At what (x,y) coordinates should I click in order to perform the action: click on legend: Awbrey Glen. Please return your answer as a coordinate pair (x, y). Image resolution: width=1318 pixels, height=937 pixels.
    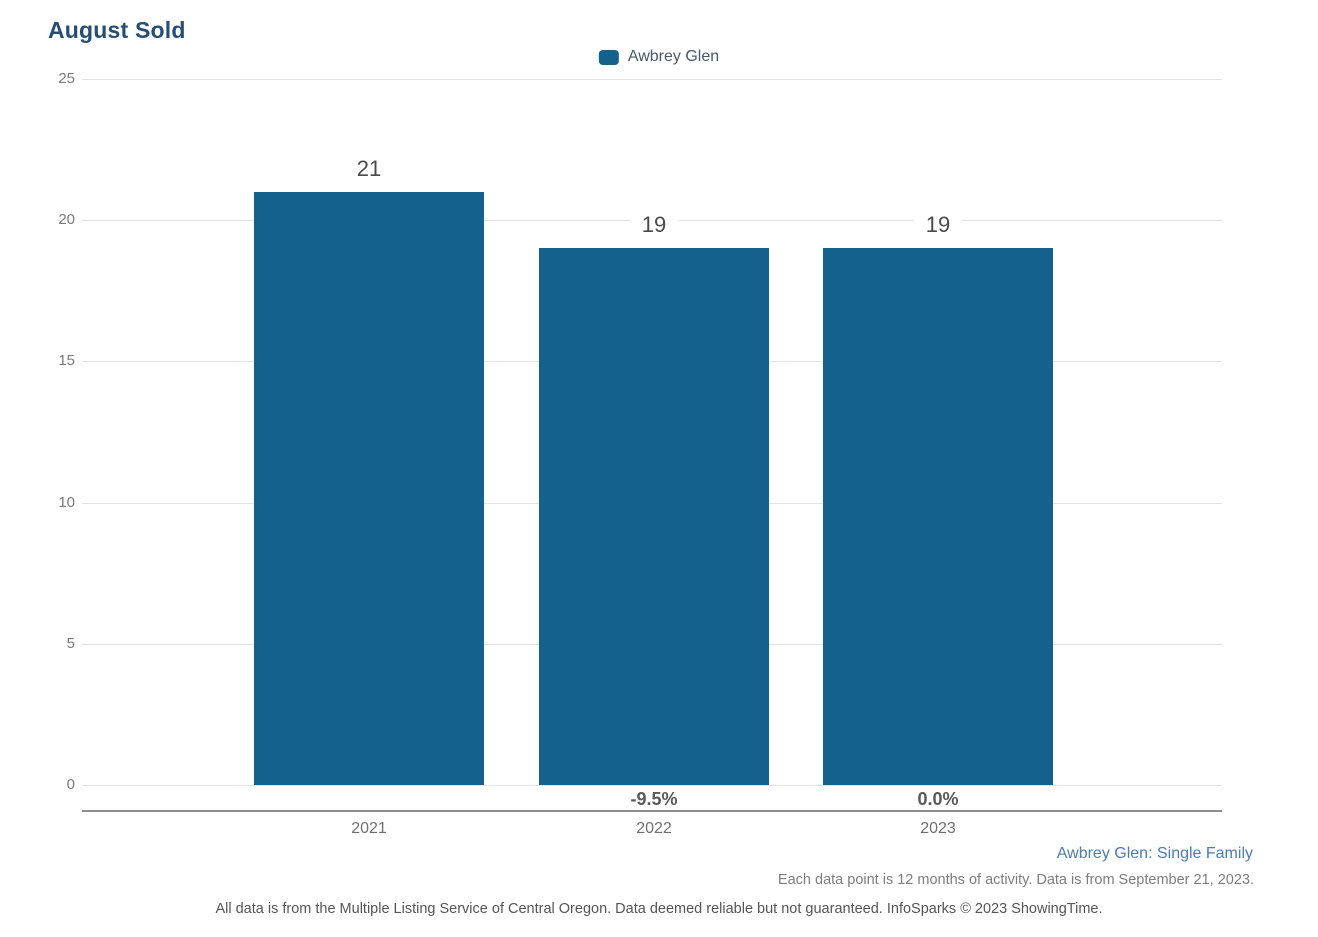
    Looking at the image, I should click on (659, 57).